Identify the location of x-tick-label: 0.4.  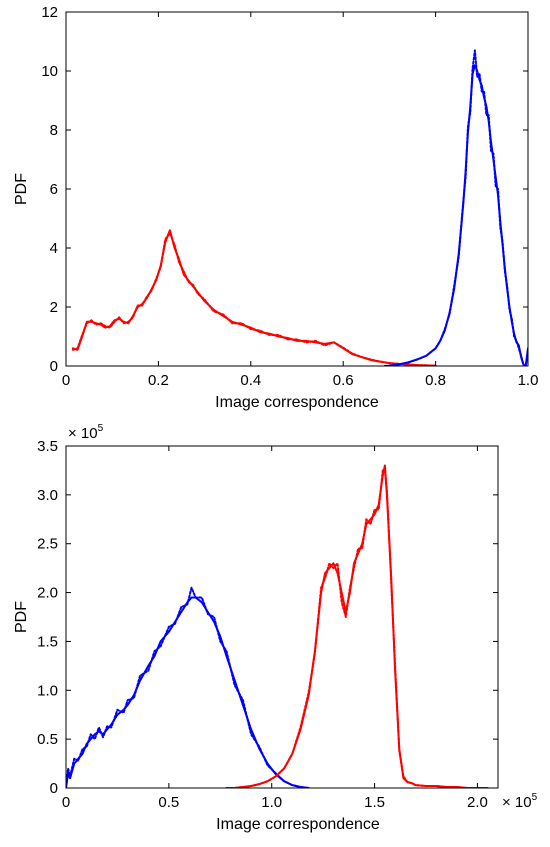
(250, 380).